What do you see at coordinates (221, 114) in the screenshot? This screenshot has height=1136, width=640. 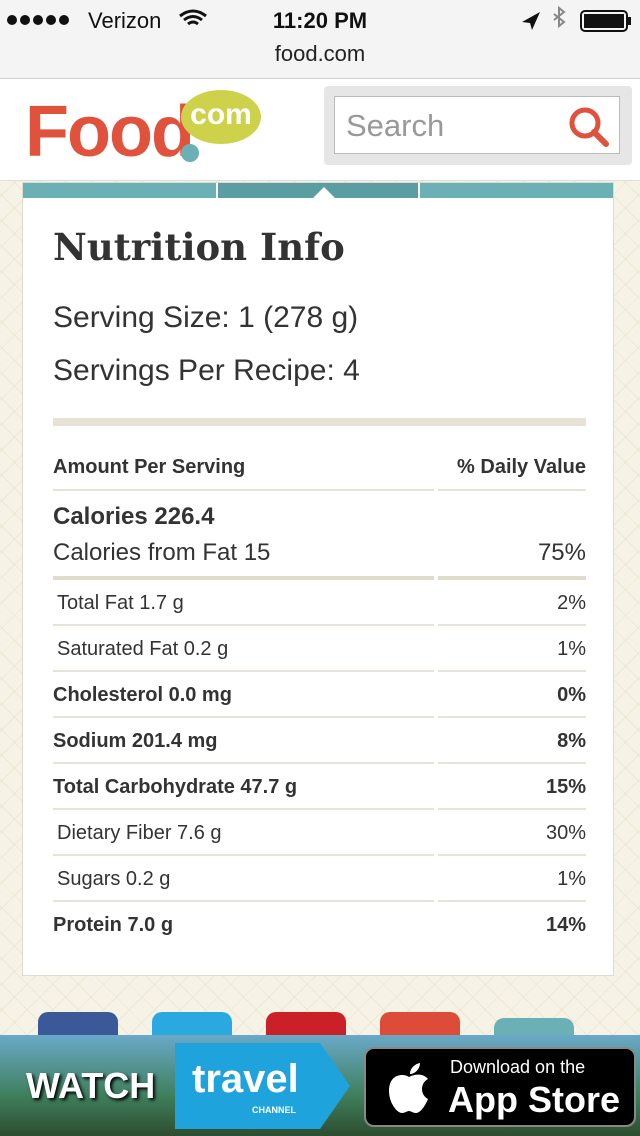 I see `logo-badge: com` at bounding box center [221, 114].